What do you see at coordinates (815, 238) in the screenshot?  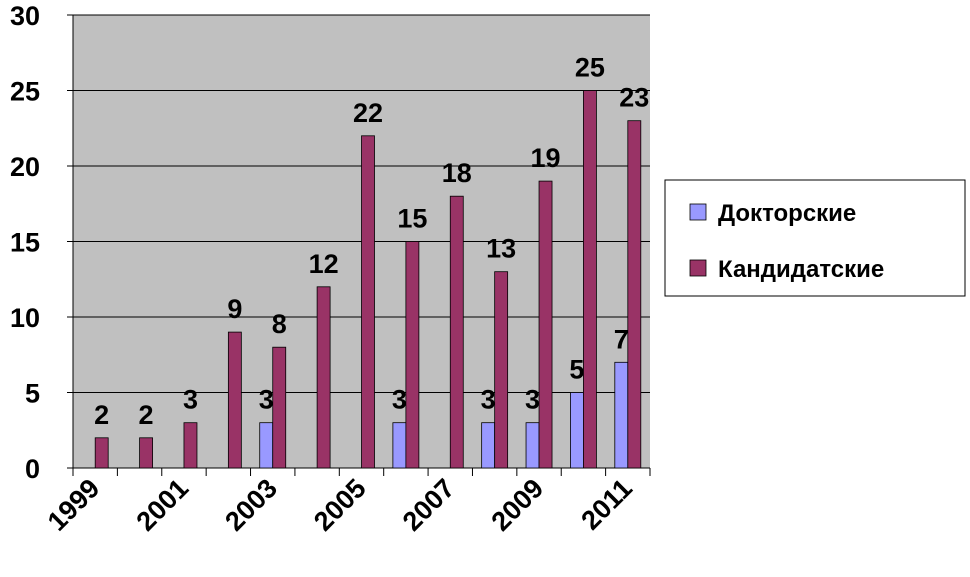 I see `legend` at bounding box center [815, 238].